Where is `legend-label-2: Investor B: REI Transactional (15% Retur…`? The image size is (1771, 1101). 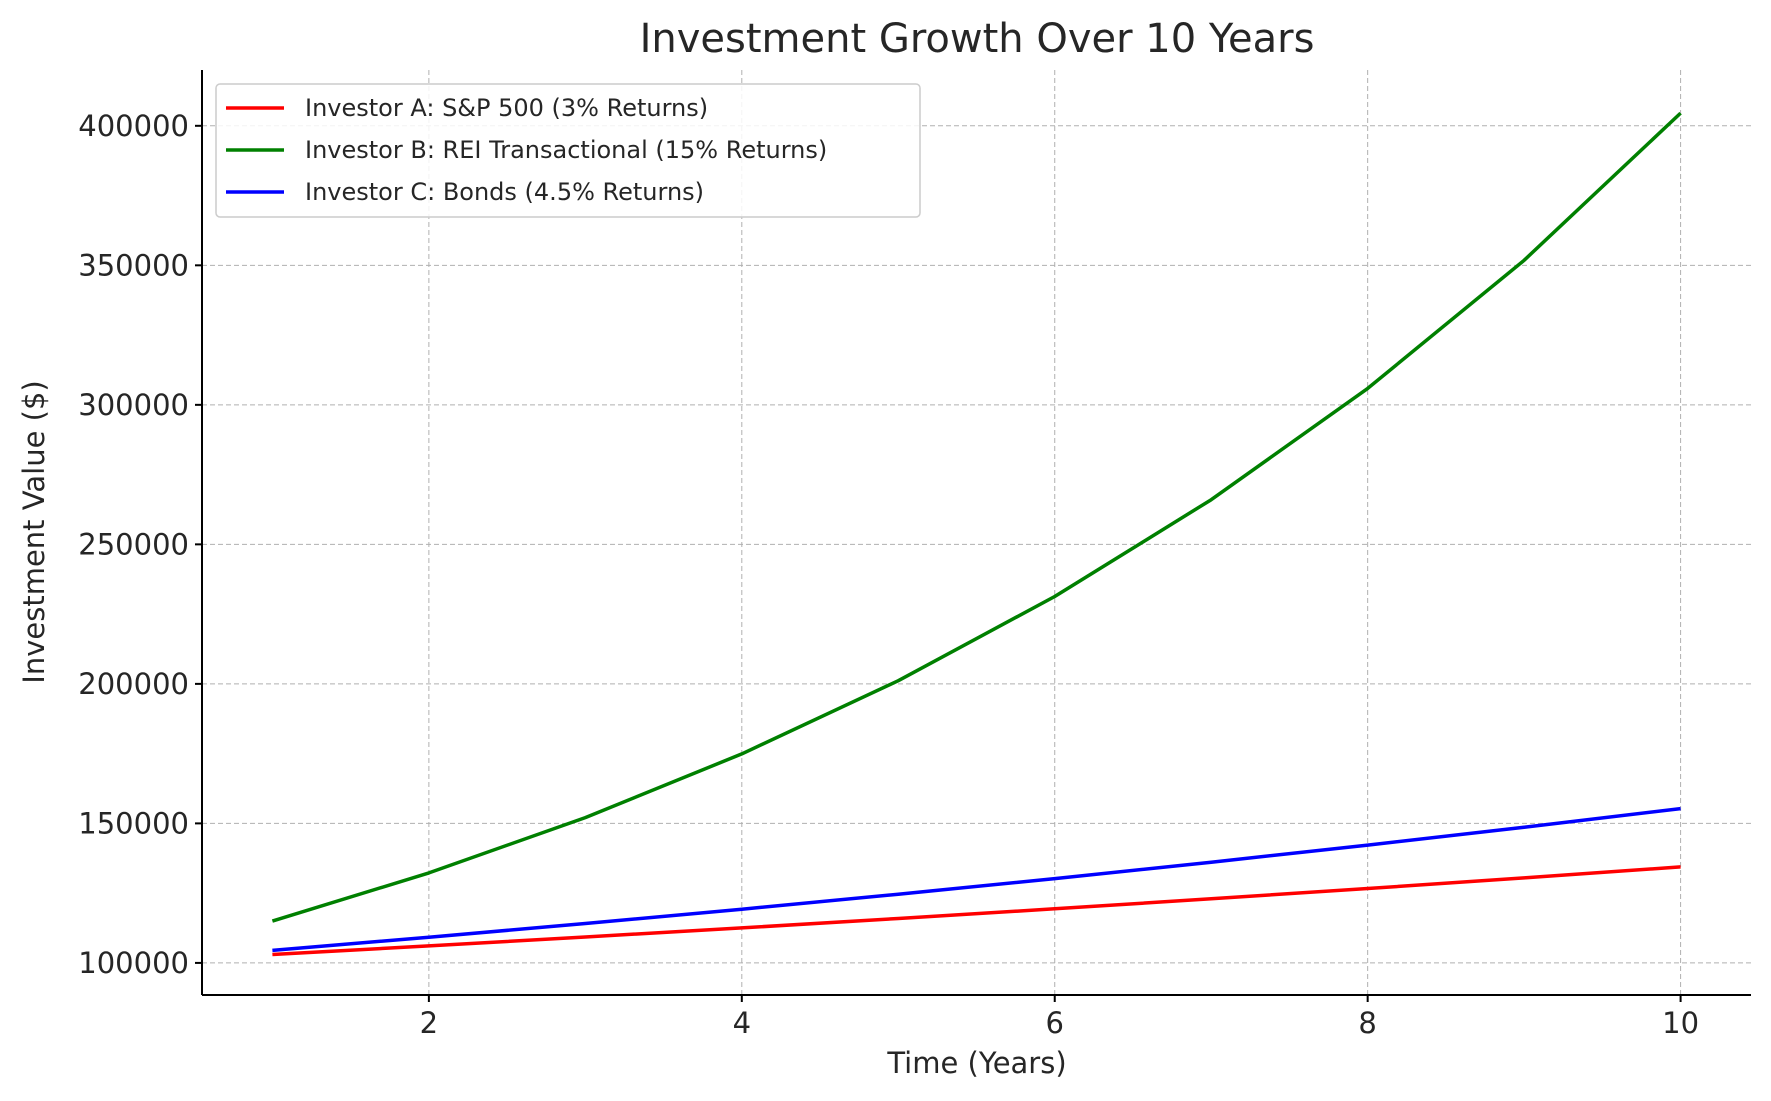 legend-label-2: Investor B: REI Transactional (15% Retur… is located at coordinates (566, 150).